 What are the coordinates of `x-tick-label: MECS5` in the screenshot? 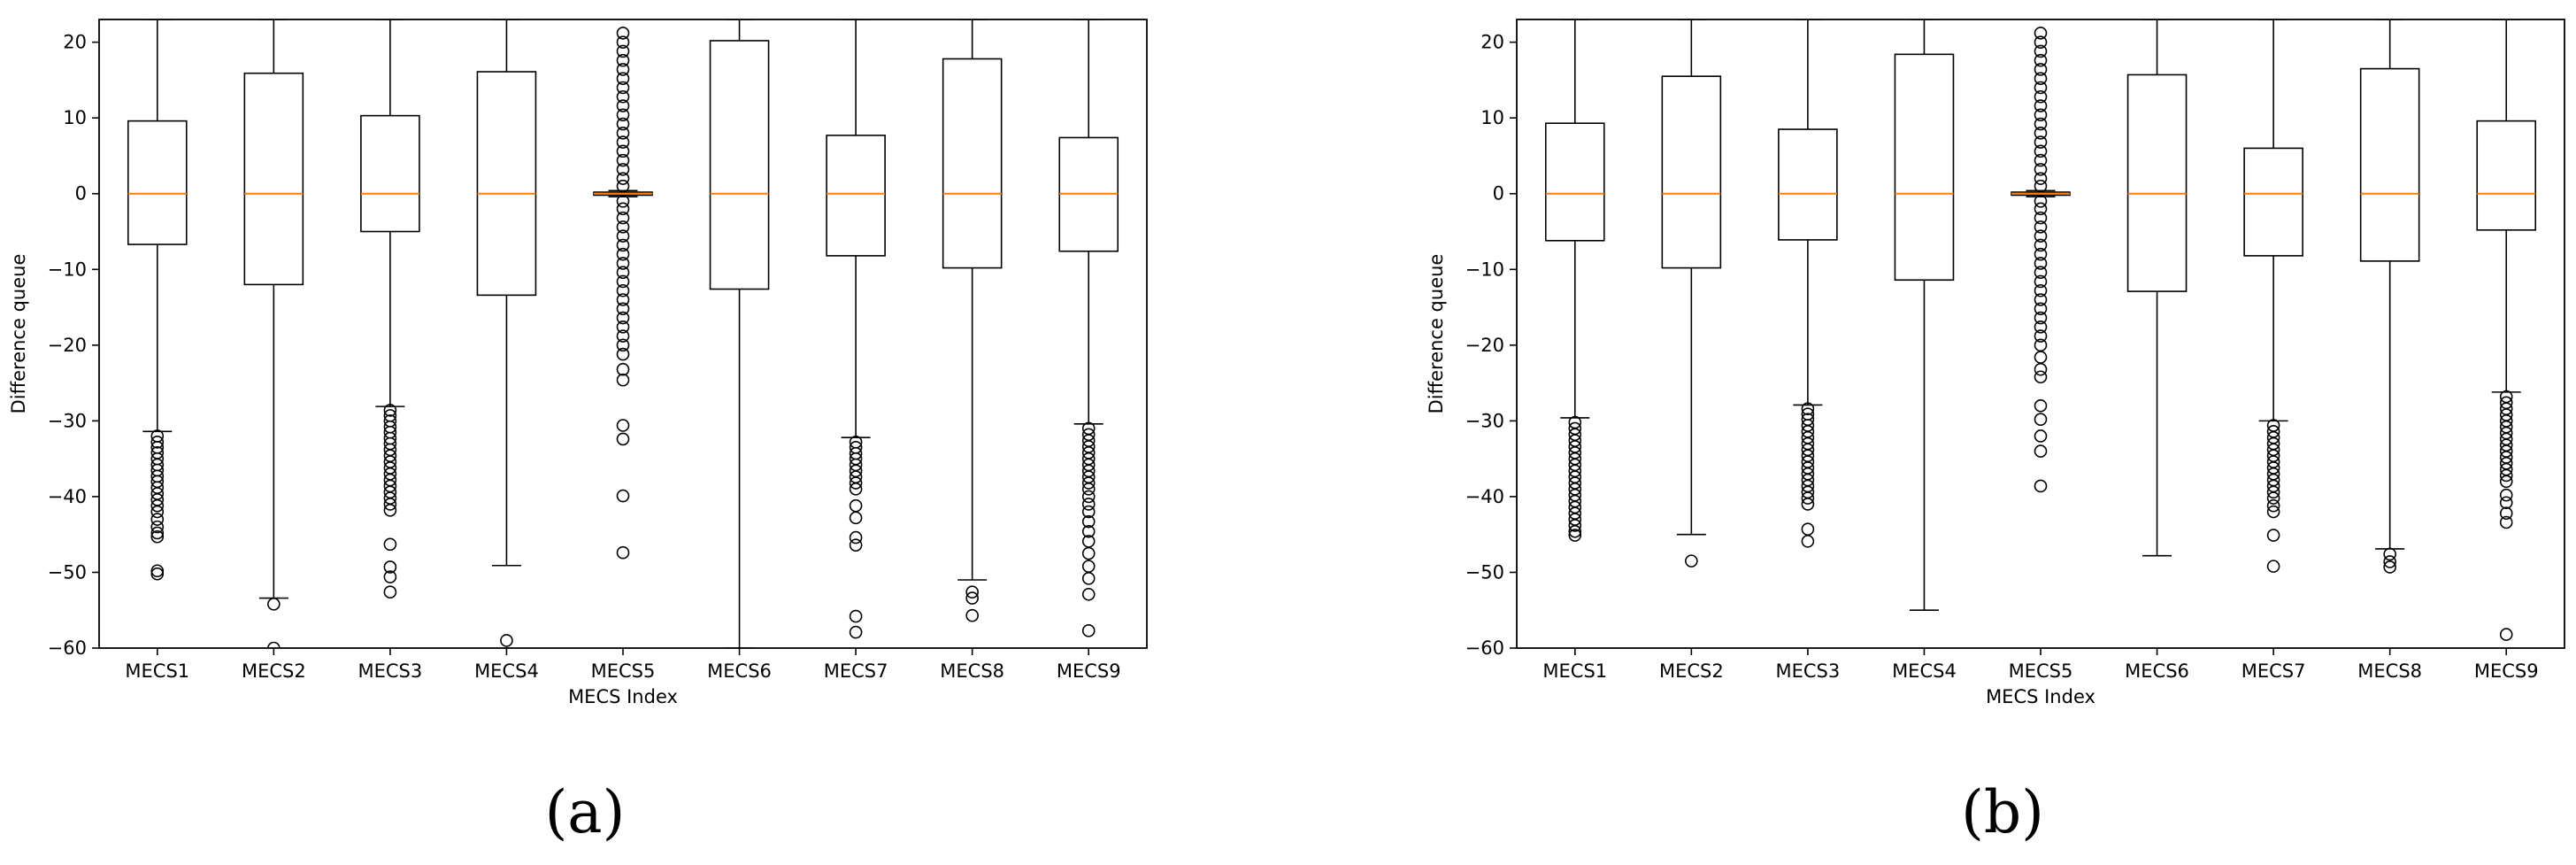 It's located at (623, 671).